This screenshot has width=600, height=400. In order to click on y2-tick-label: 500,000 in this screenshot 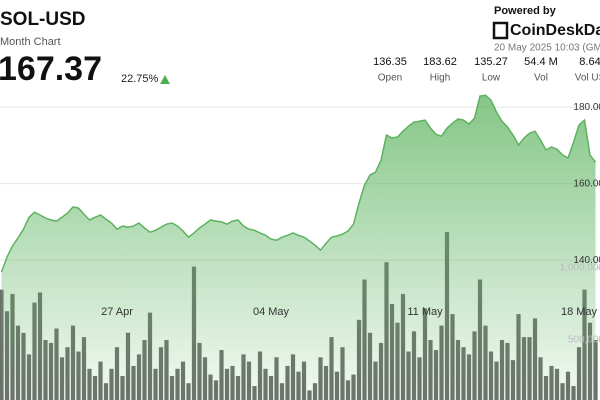, I will do `click(584, 340)`.